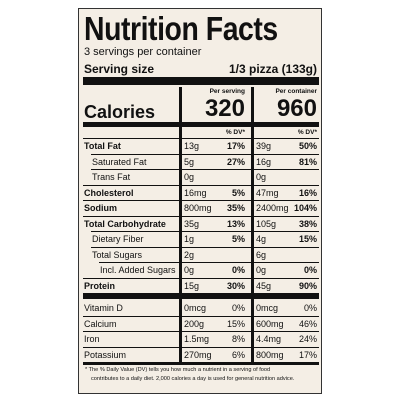 Image resolution: width=400 pixels, height=400 pixels. I want to click on nutrient-name: Trans Fat, so click(111, 177).